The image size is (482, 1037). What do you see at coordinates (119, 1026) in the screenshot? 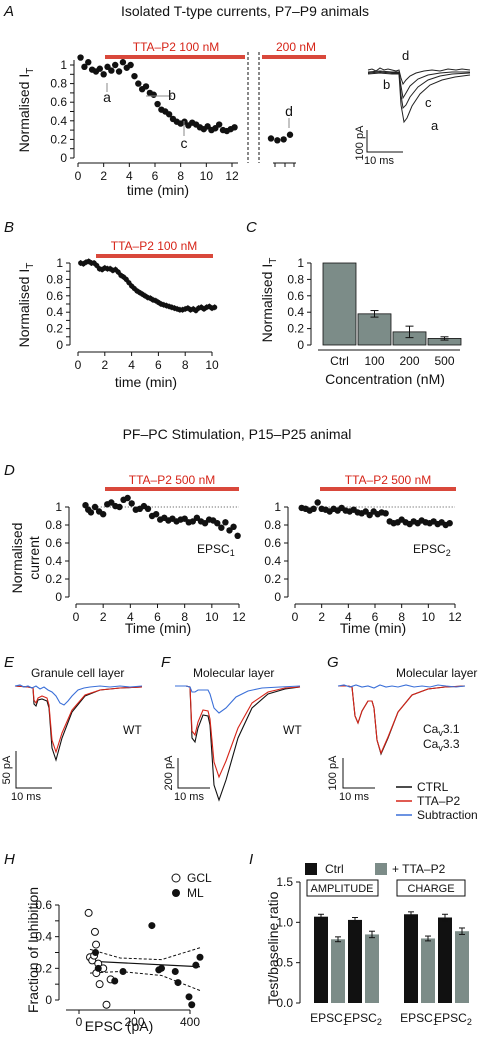
I see `panel-h-xlabel: EPSC (pA)` at bounding box center [119, 1026].